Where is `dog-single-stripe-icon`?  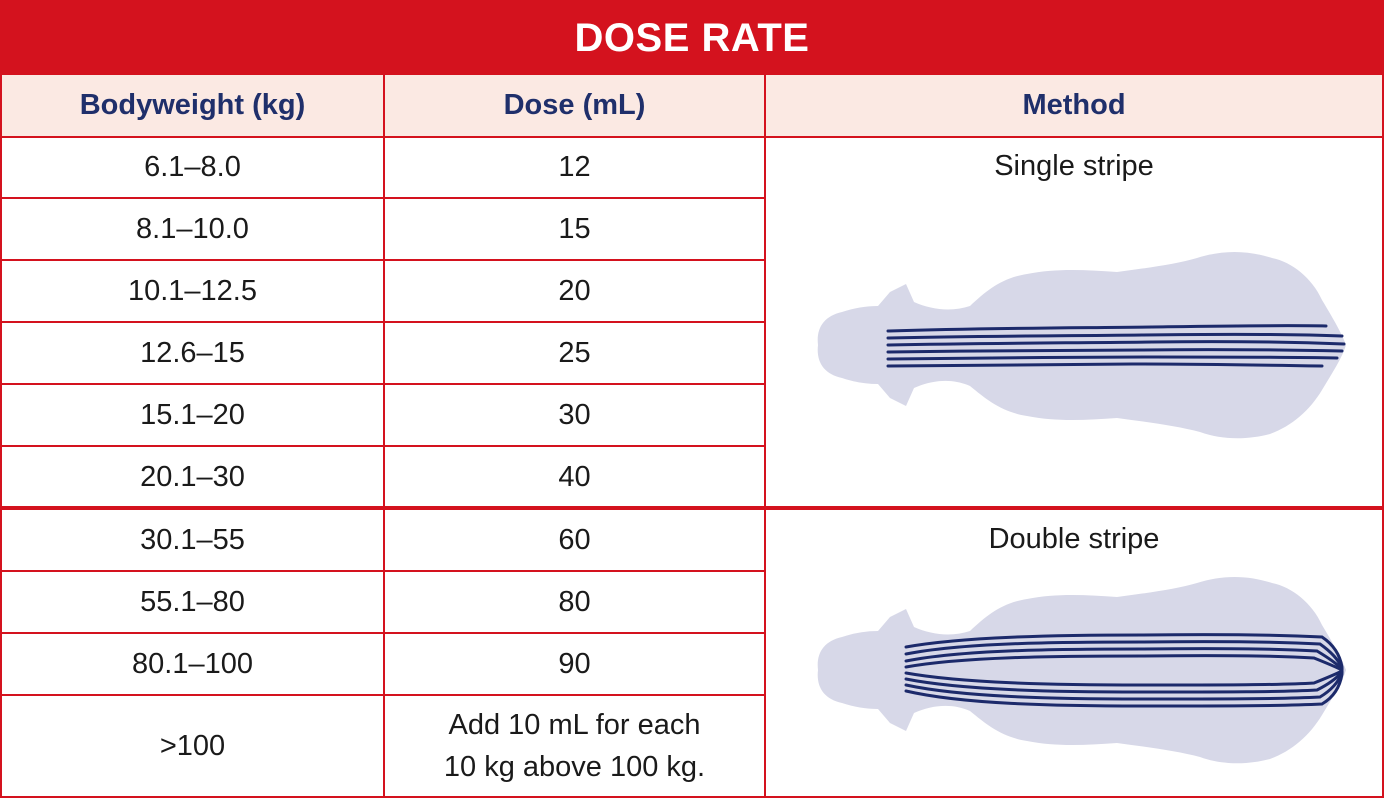
dog-single-stripe-icon is located at coordinates (1081, 345).